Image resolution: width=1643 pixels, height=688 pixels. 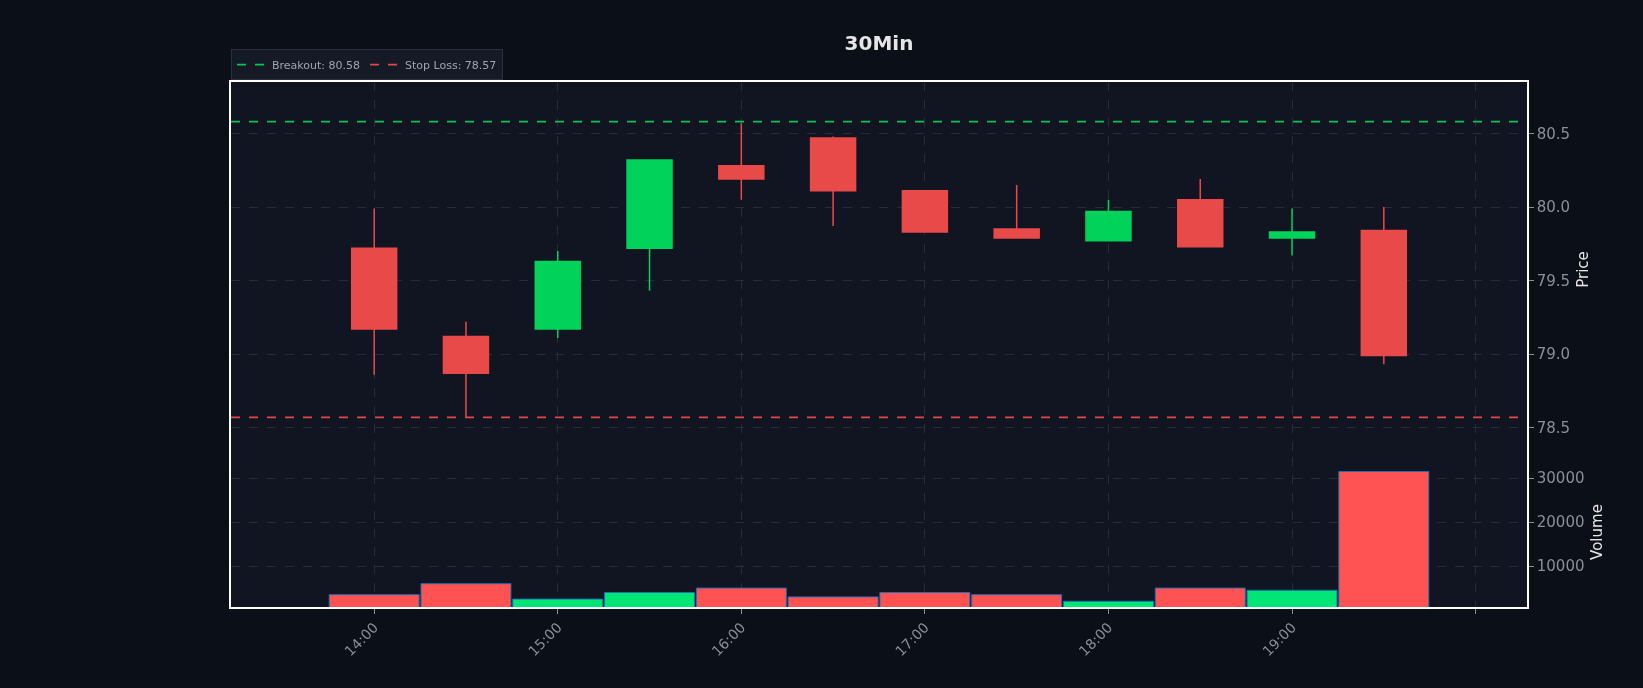 I want to click on y-tick-label: 10000, so click(x=1560, y=566).